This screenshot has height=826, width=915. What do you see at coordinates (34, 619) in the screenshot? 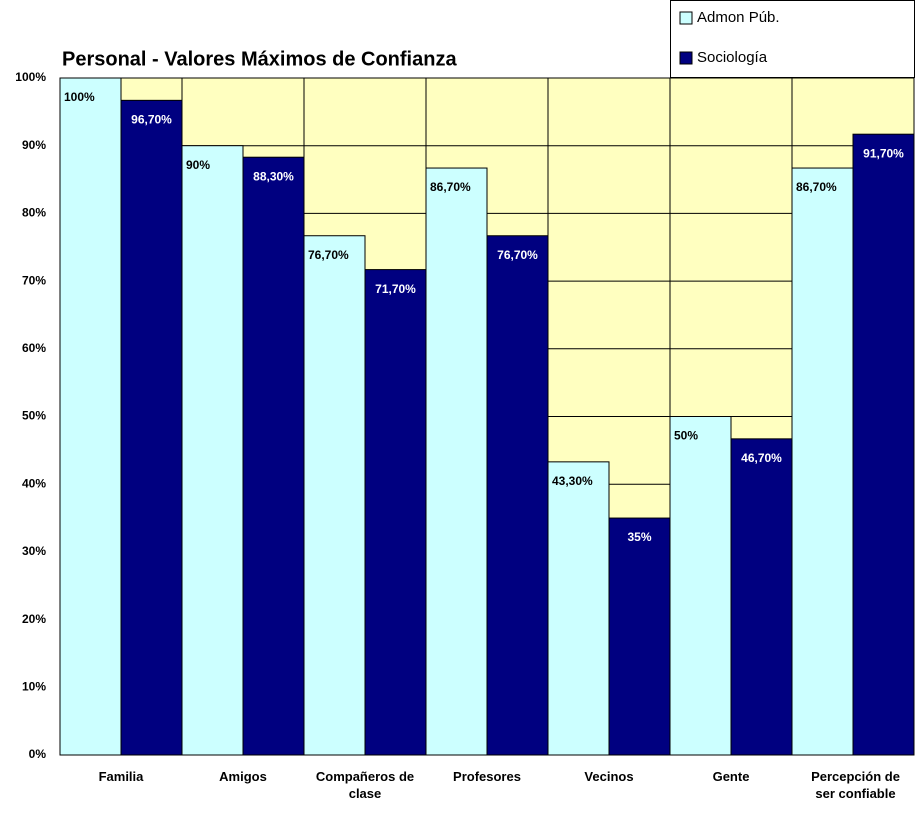
I see `y-tick-label: 20%` at bounding box center [34, 619].